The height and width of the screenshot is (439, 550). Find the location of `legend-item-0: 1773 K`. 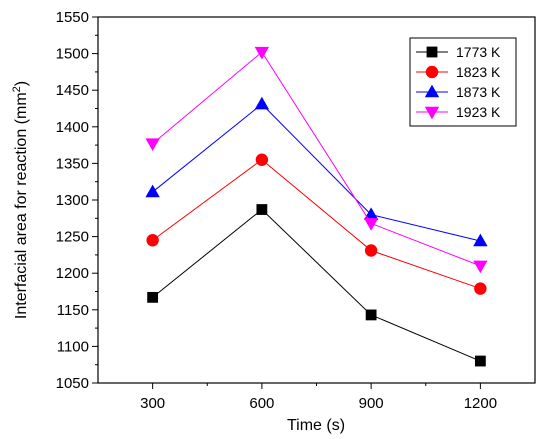

legend-item-0: 1773 K is located at coordinates (458, 52).